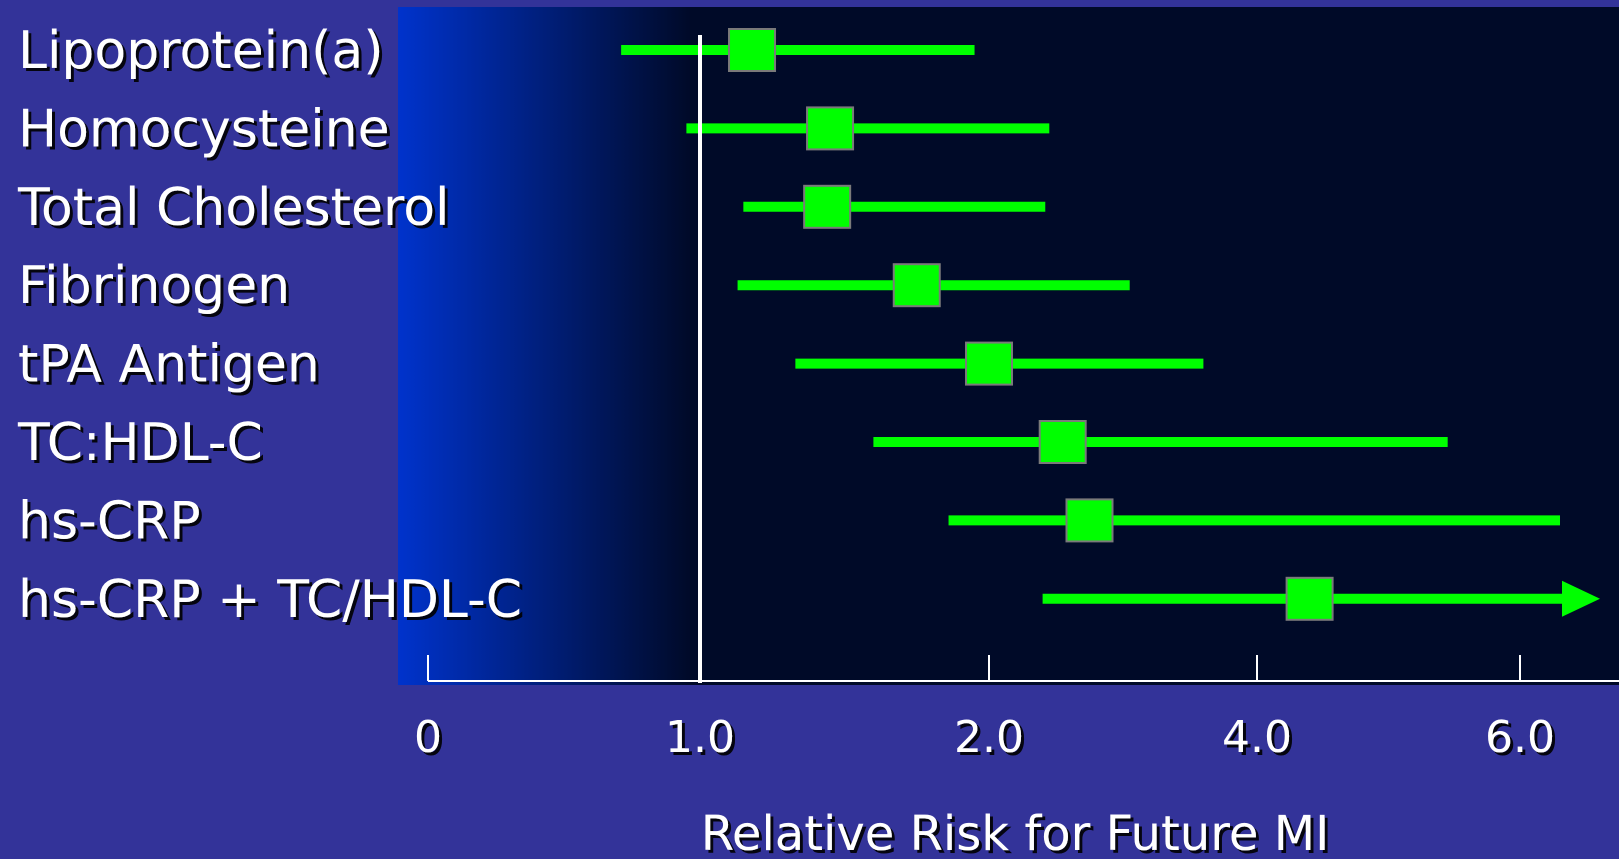 The width and height of the screenshot is (1619, 859). What do you see at coordinates (109, 521) in the screenshot?
I see `row-label: hs-CRP` at bounding box center [109, 521].